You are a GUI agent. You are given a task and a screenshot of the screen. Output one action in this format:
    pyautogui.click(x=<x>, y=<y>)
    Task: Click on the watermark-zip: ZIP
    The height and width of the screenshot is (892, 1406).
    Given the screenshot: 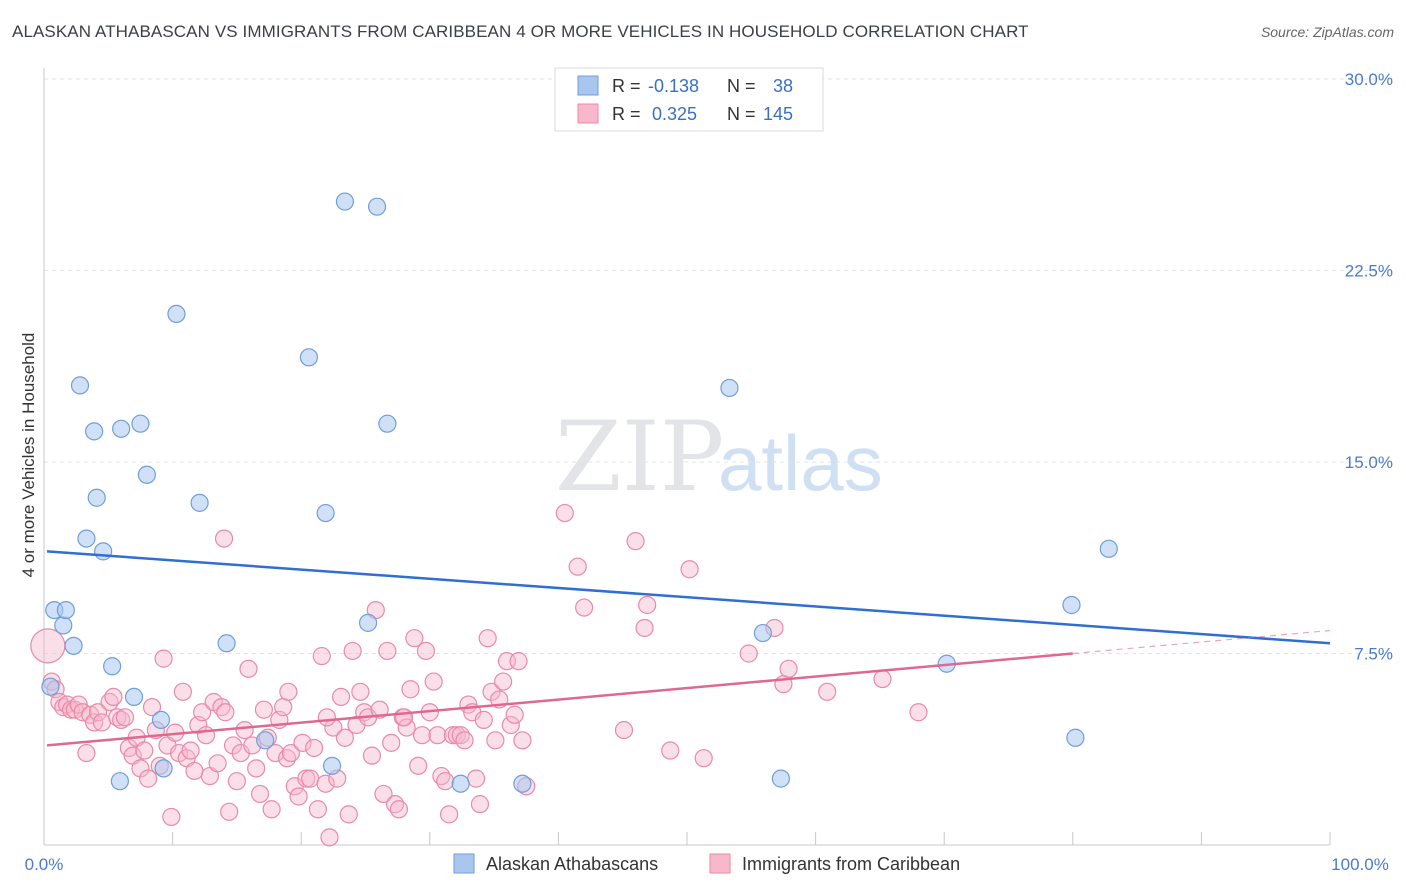 What is the action you would take?
    pyautogui.click(x=639, y=457)
    